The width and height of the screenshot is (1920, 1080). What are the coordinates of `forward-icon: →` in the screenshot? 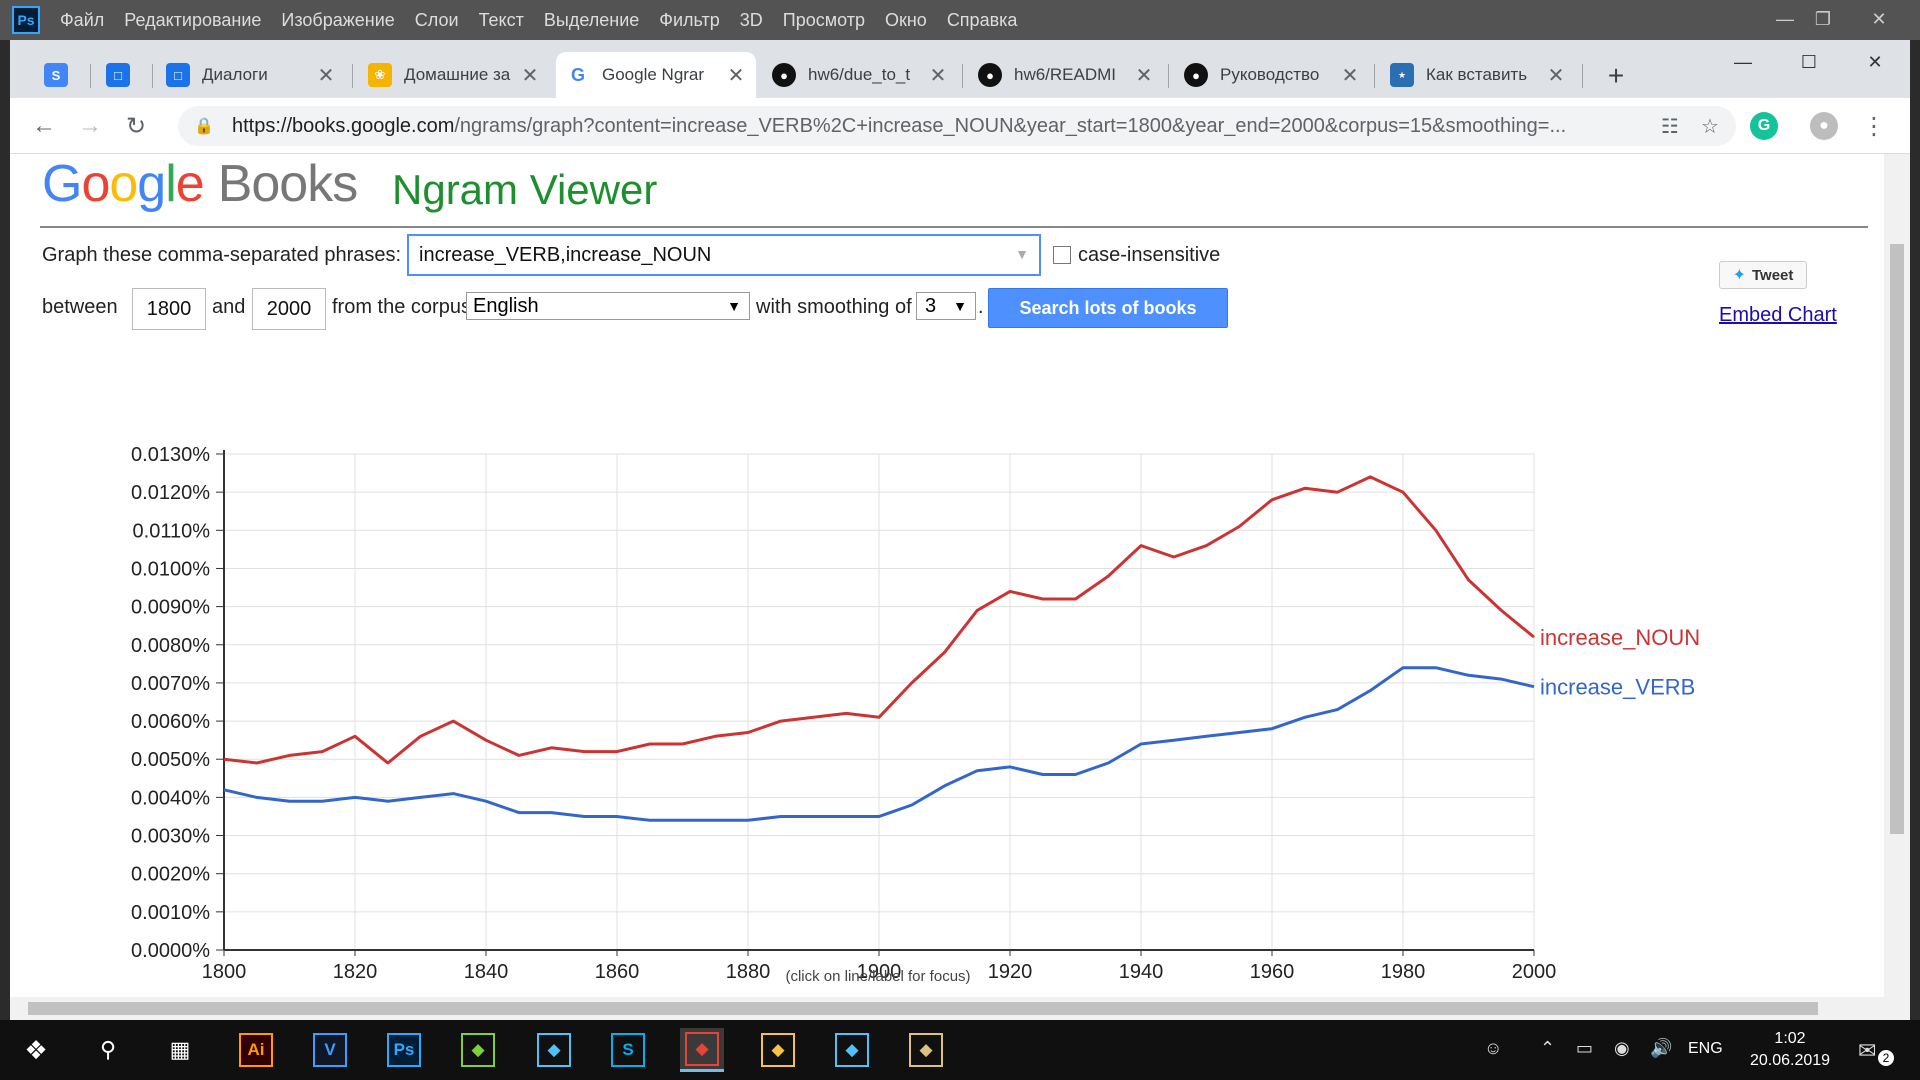 It's located at (90, 125).